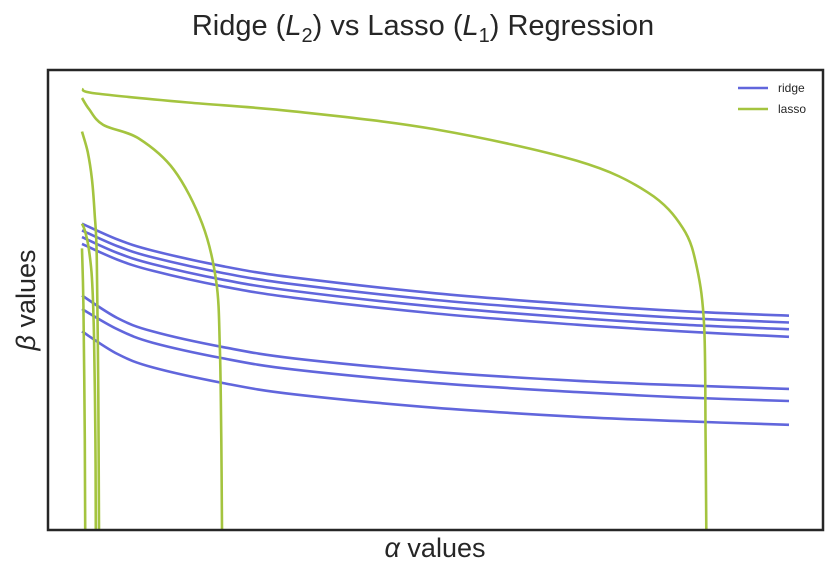 The width and height of the screenshot is (832, 573). What do you see at coordinates (772, 98) in the screenshot?
I see `legend: ridge lasso` at bounding box center [772, 98].